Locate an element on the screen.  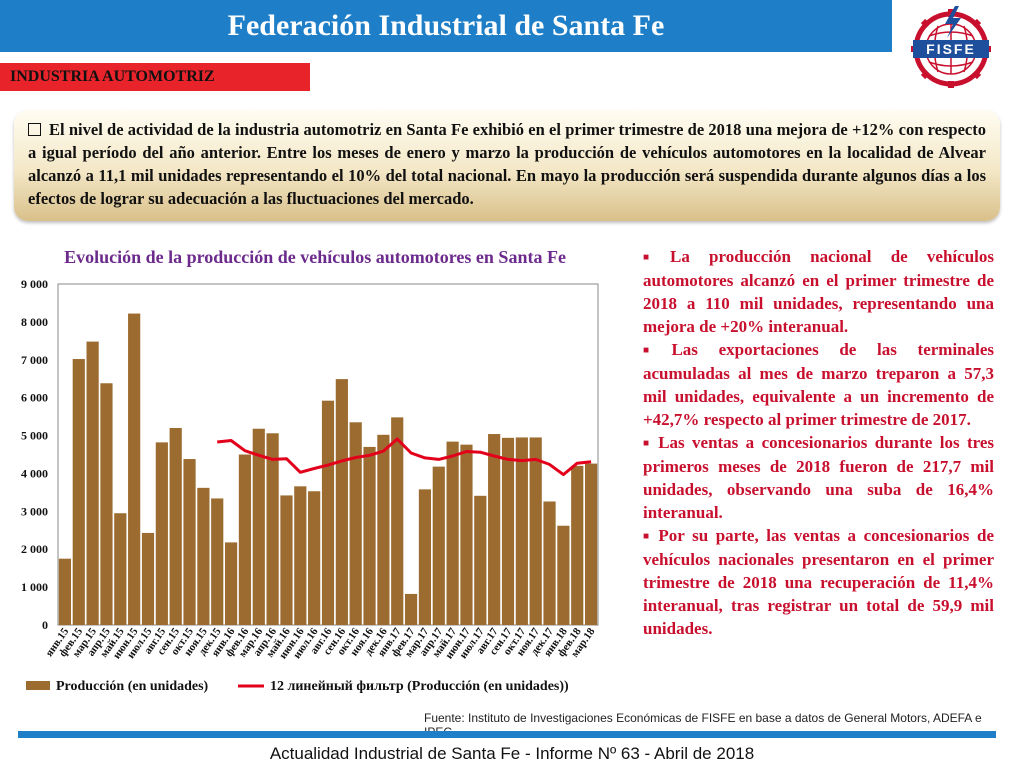
y-tick-label: 9 000 is located at coordinates (34, 284).